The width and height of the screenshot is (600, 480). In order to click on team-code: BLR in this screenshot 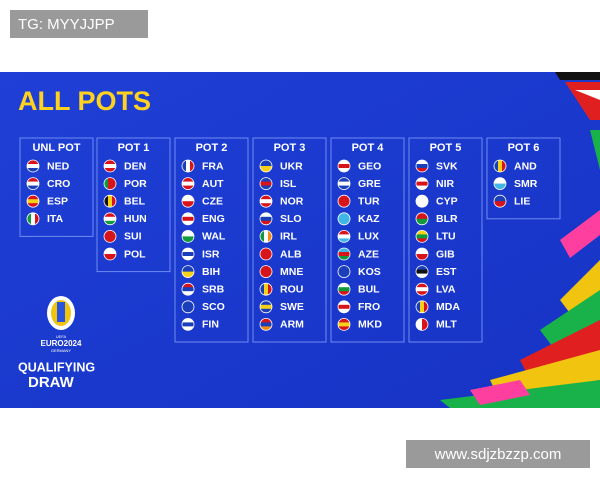, I will do `click(447, 219)`.